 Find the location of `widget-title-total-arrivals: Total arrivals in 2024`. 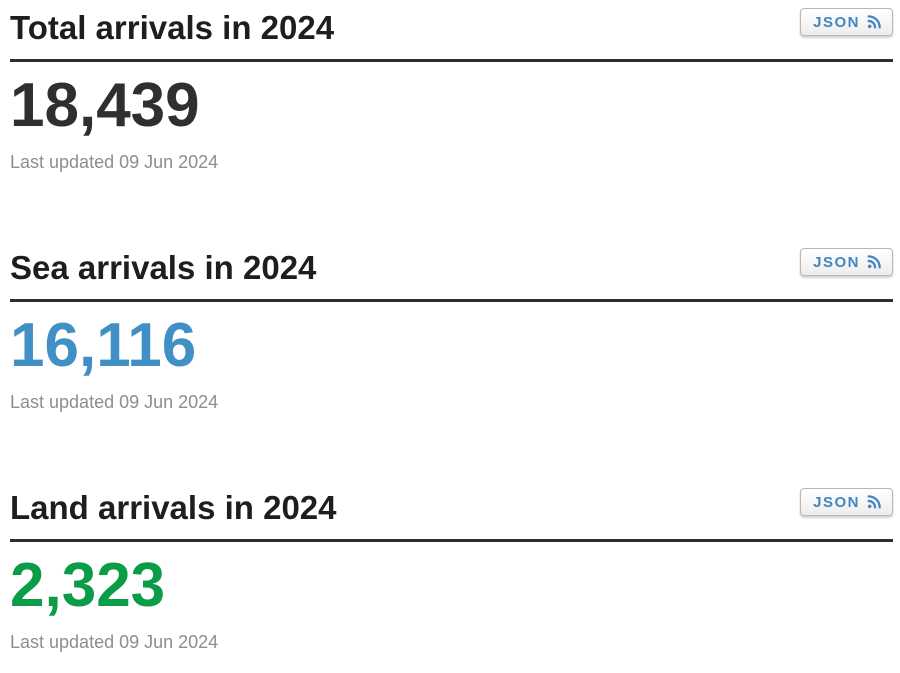

widget-title-total-arrivals: Total arrivals in 2024 is located at coordinates (172, 27).